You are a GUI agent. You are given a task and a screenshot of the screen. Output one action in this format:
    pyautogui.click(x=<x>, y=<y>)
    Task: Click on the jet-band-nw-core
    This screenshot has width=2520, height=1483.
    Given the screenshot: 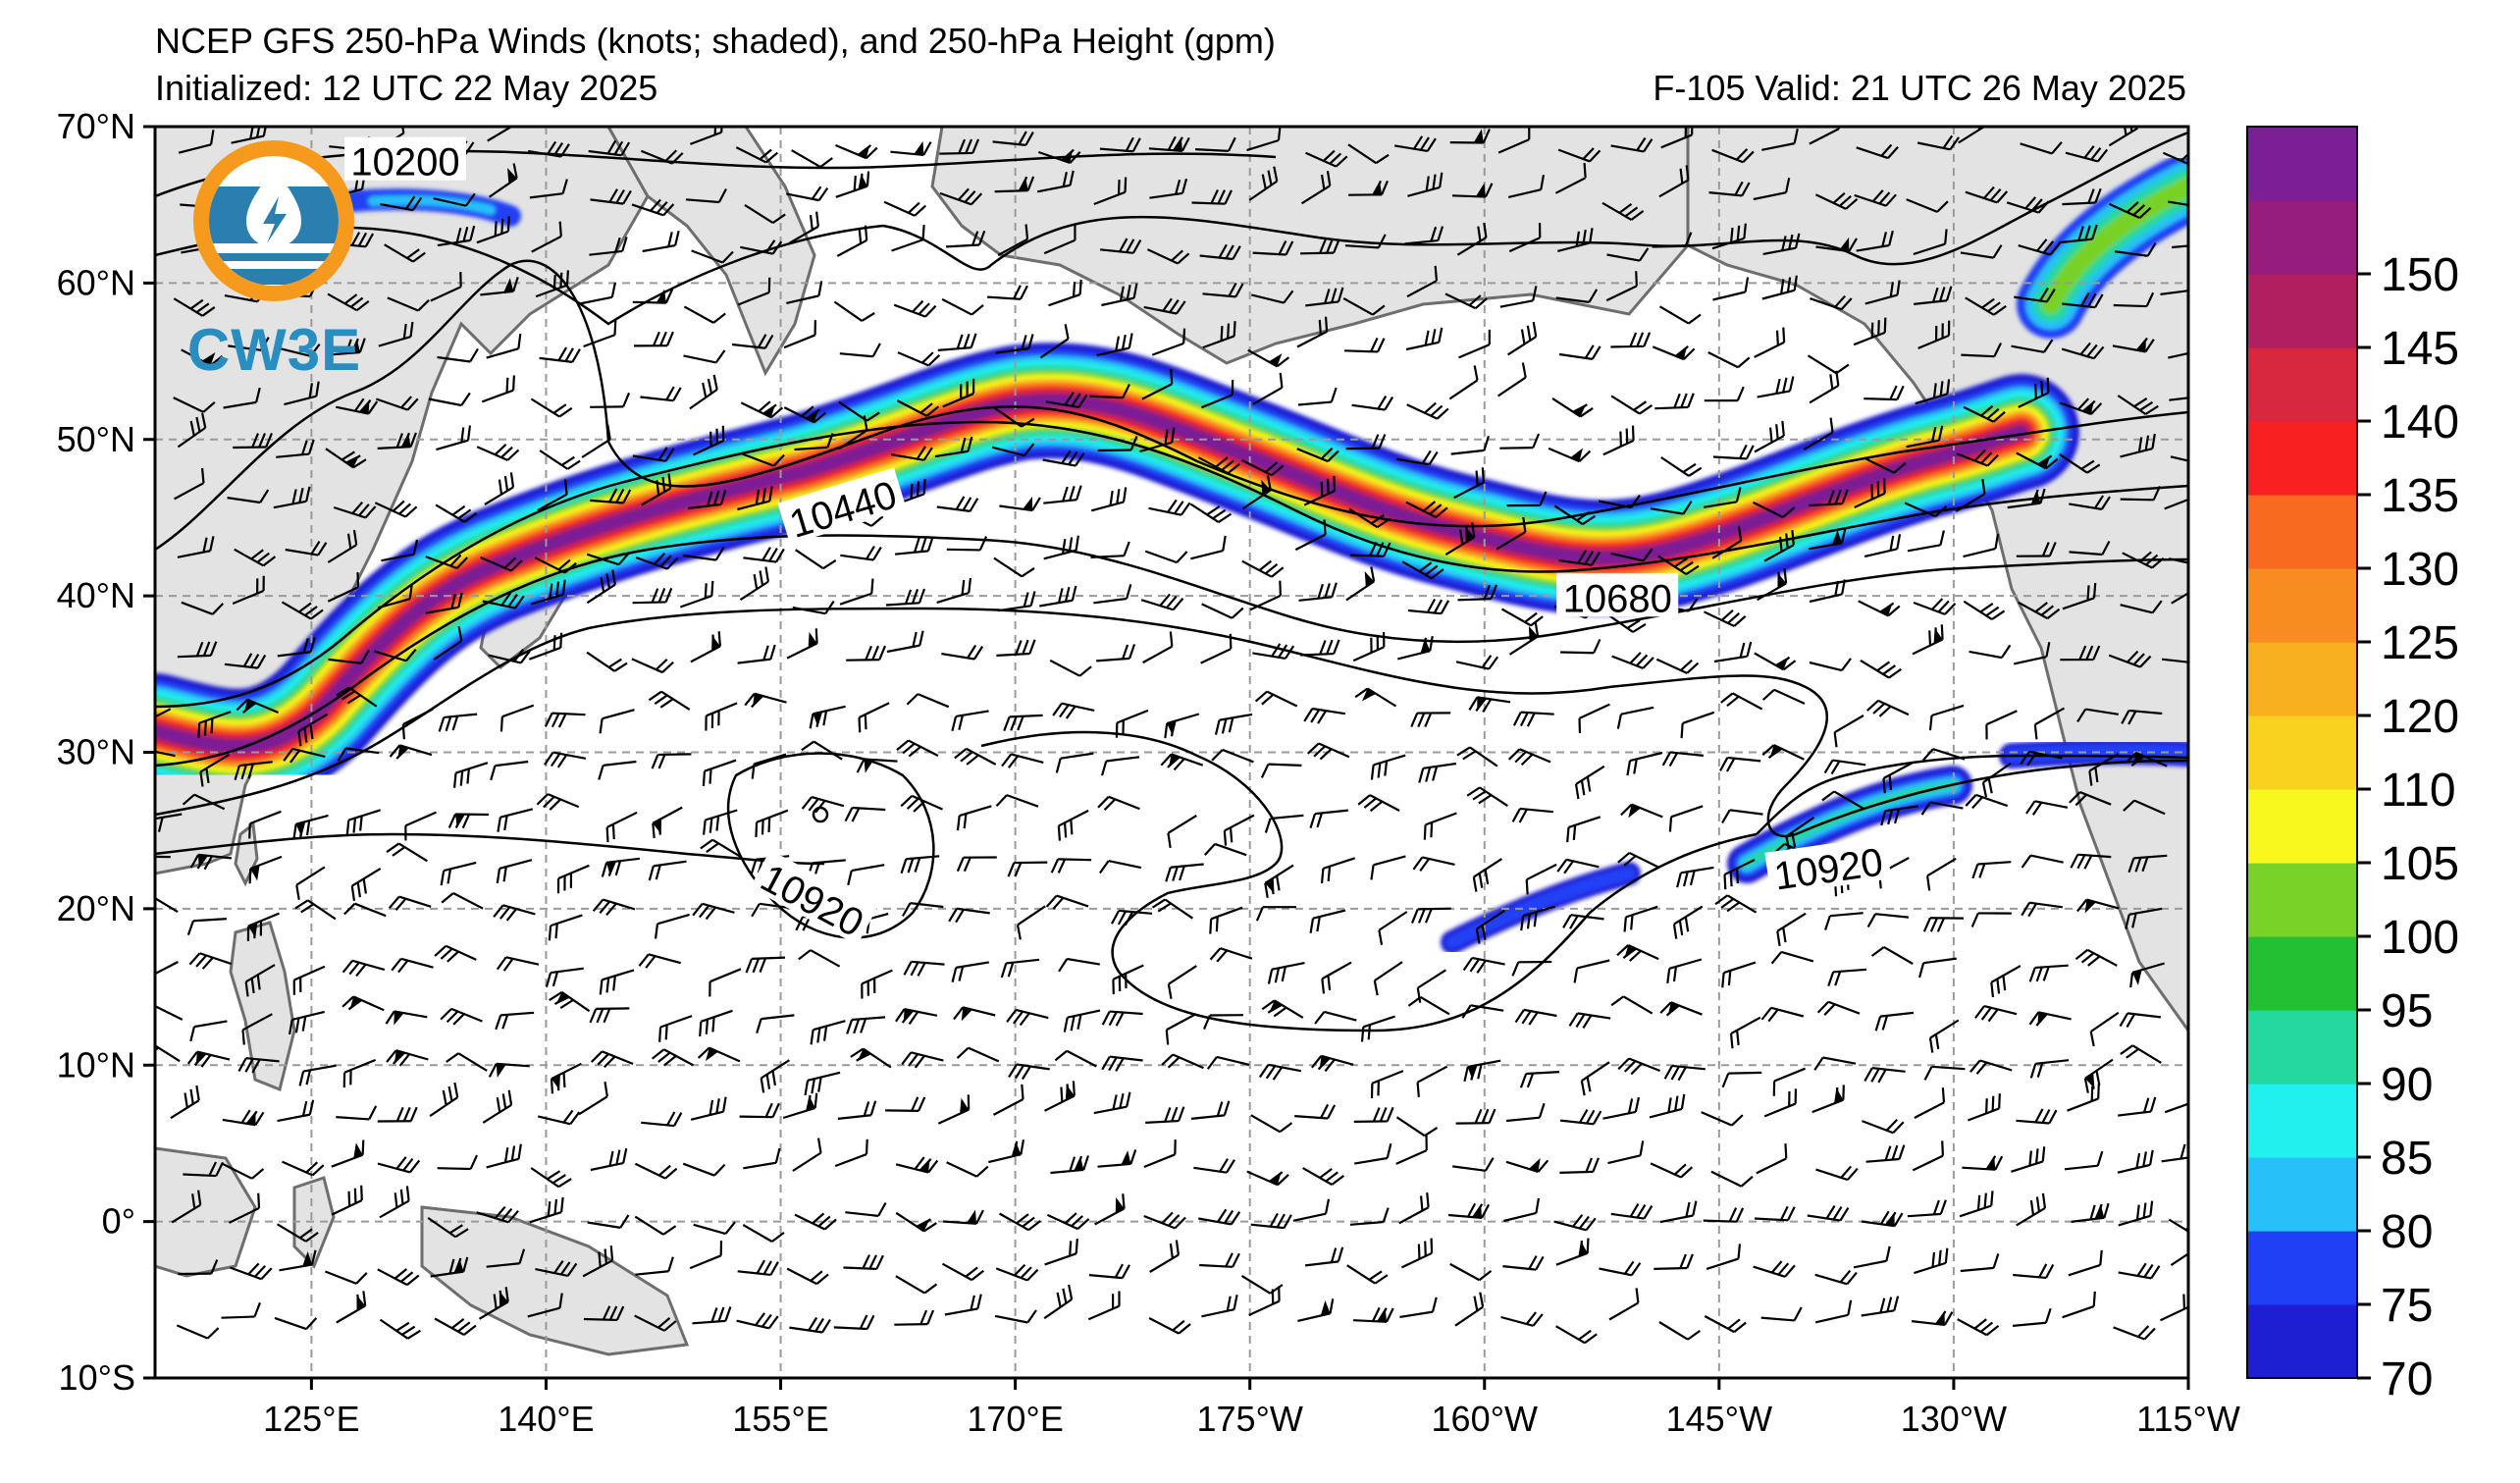 What is the action you would take?
    pyautogui.click(x=432, y=205)
    